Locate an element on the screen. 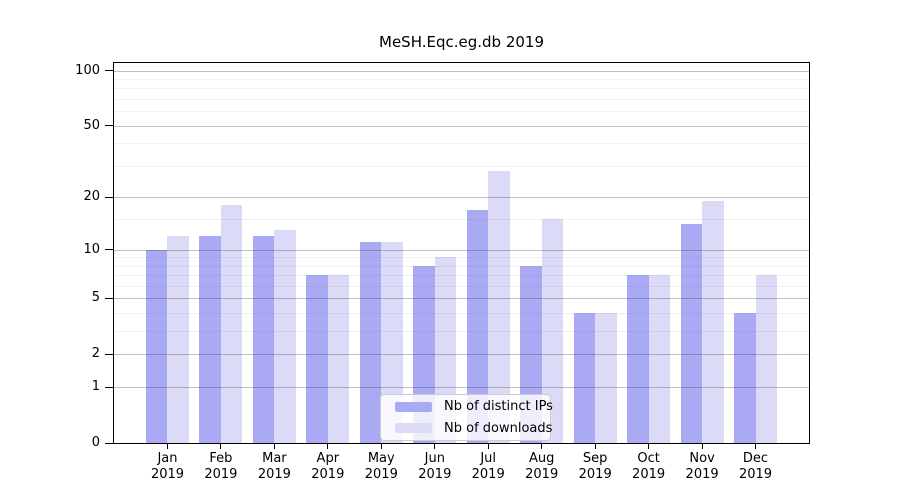 The height and width of the screenshot is (500, 900). x-tick-month: Dec is located at coordinates (755, 458).